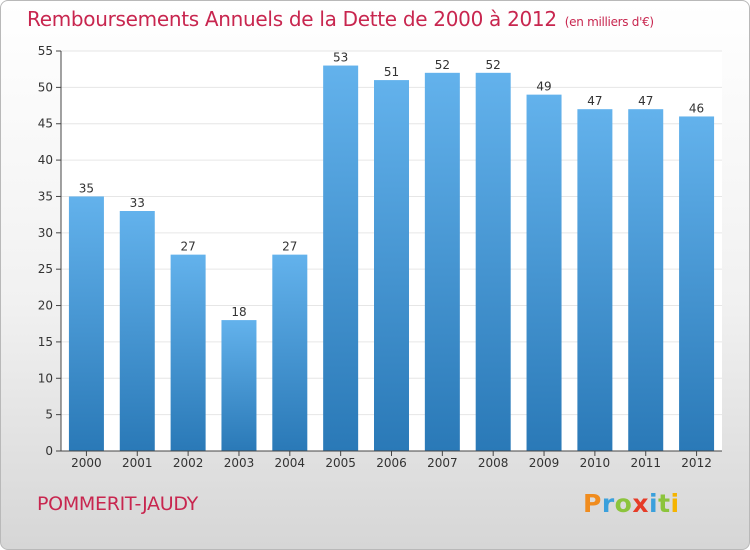 The height and width of the screenshot is (550, 750). I want to click on logo-letter: t, so click(664, 503).